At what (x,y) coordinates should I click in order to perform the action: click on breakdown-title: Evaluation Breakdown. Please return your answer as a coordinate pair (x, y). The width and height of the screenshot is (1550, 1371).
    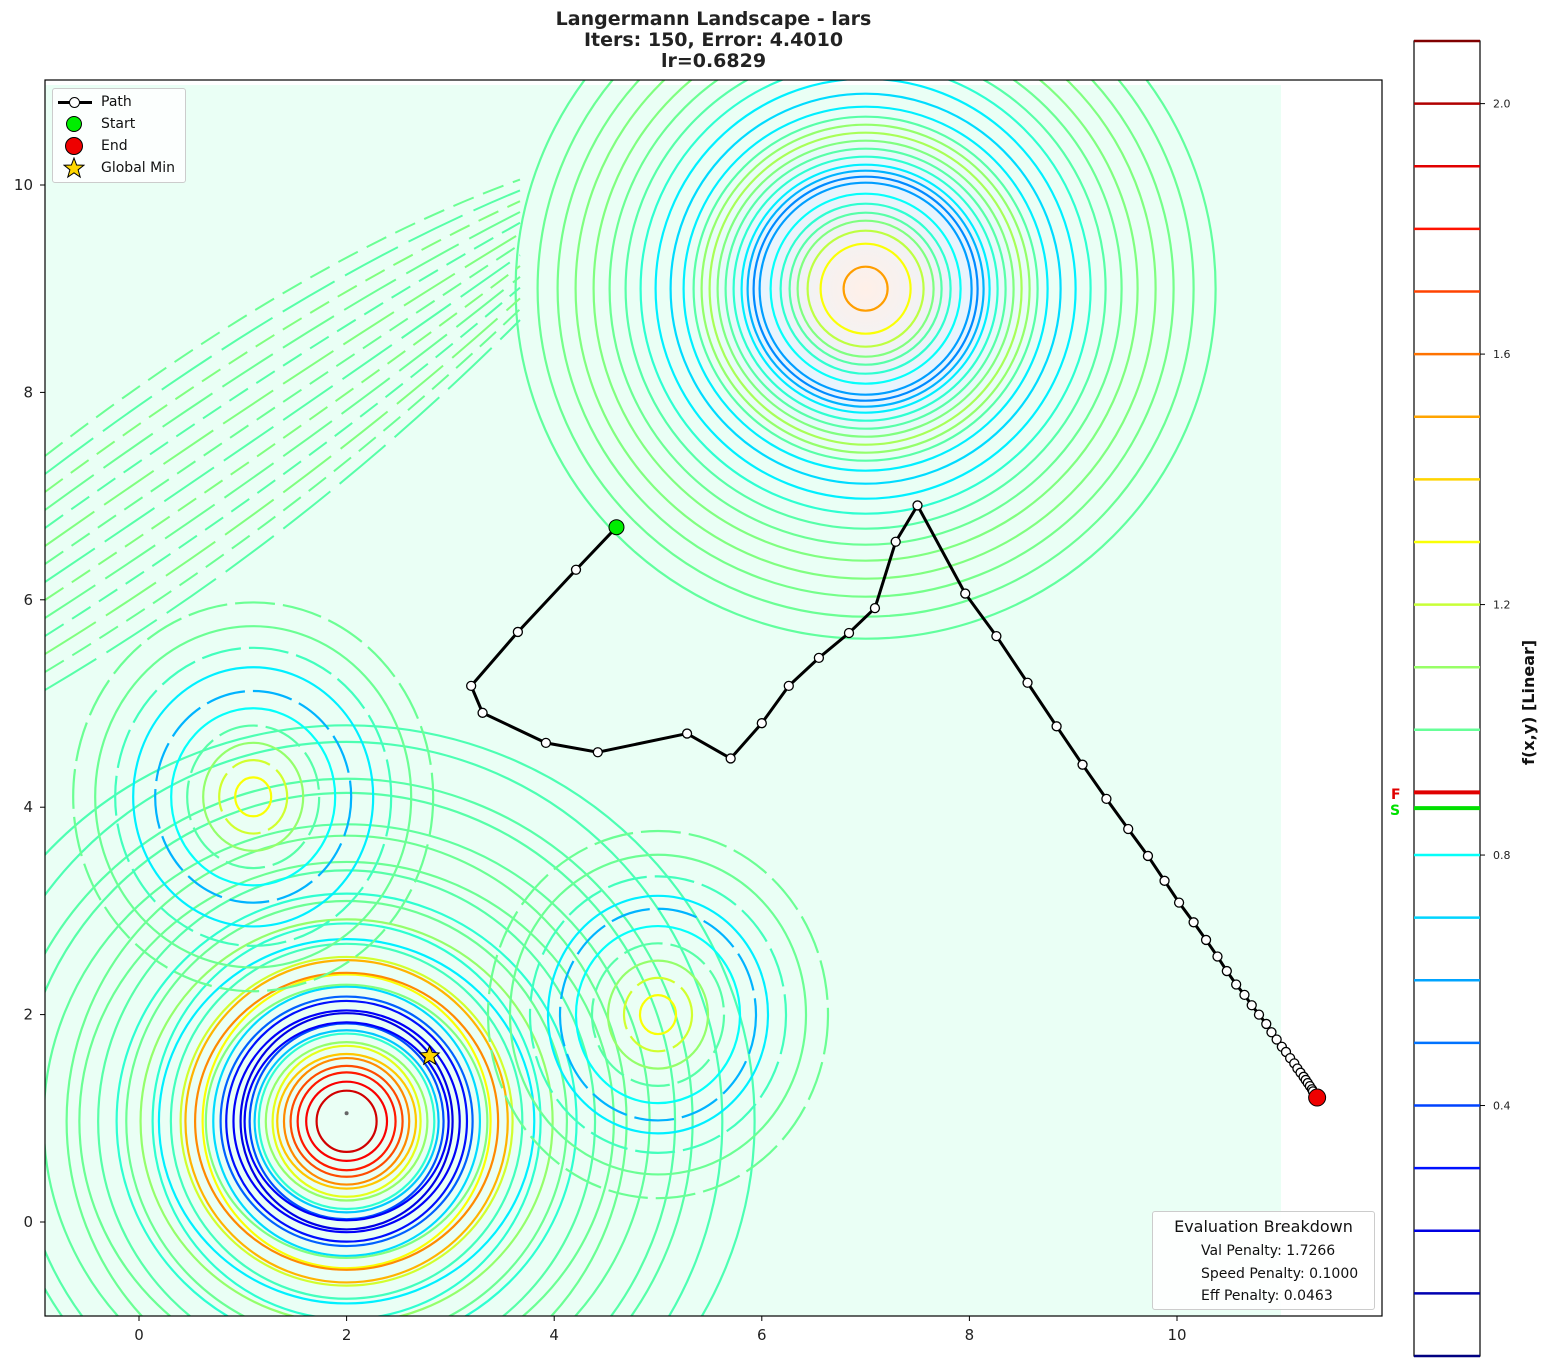
    Looking at the image, I should click on (1263, 1226).